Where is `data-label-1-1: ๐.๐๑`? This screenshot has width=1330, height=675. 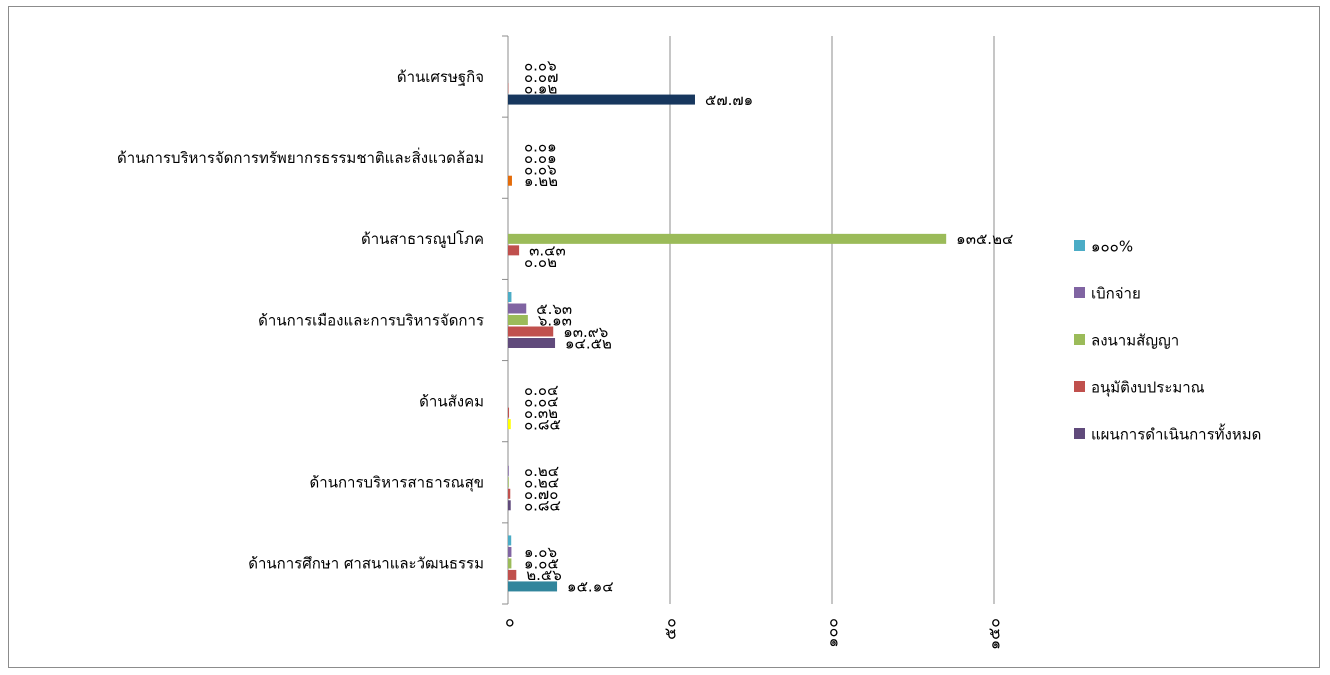
data-label-1-1: ๐.๐๑ is located at coordinates (540, 146).